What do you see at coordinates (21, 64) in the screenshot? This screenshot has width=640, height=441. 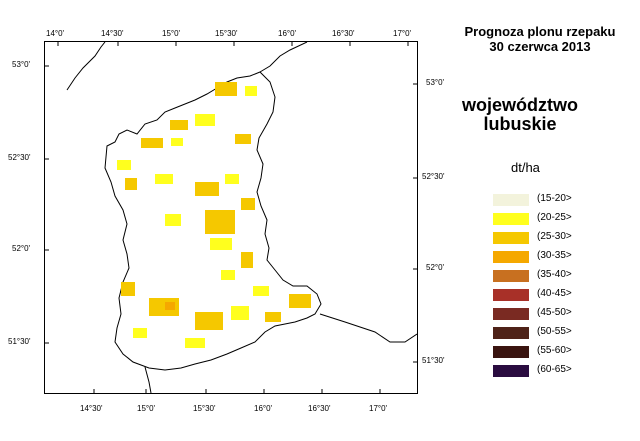 I see `tick-label-left: 53°0'` at bounding box center [21, 64].